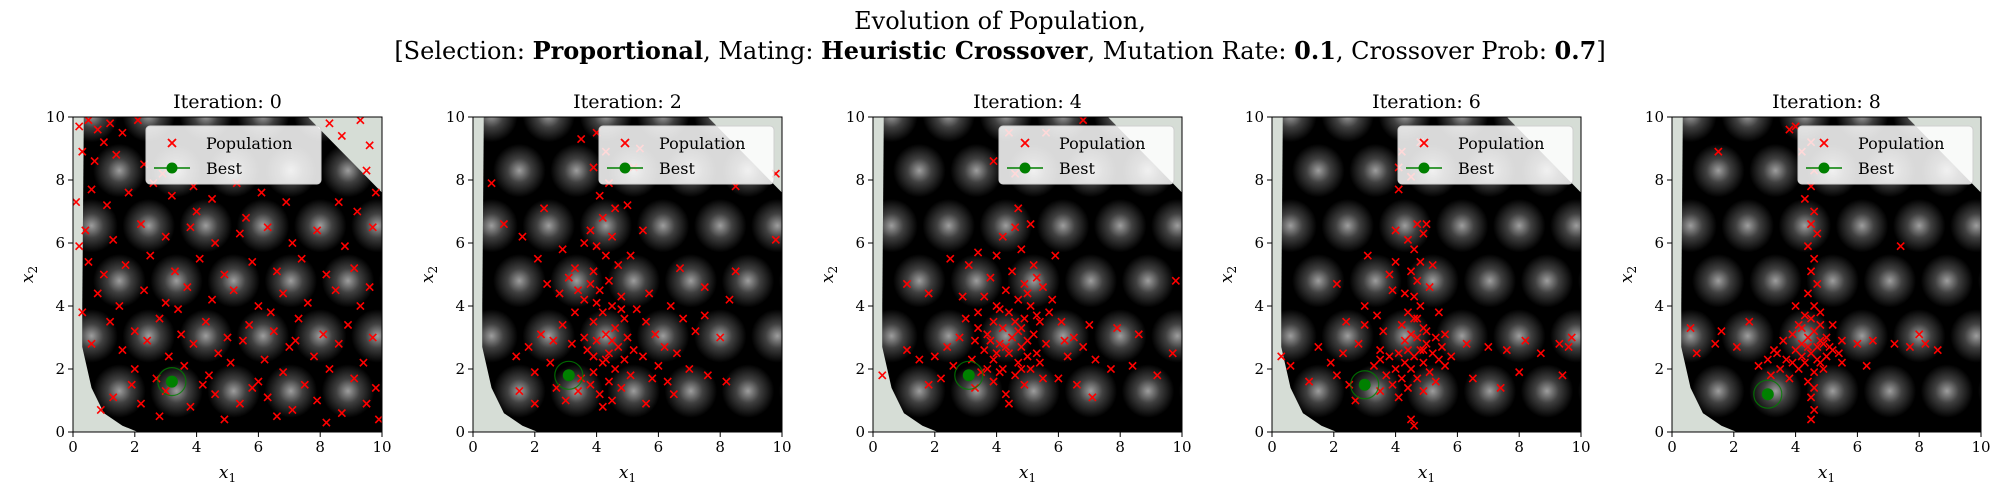 The height and width of the screenshot is (500, 2000). Describe the element at coordinates (1476, 168) in the screenshot. I see `legend-best-label: Best` at that location.